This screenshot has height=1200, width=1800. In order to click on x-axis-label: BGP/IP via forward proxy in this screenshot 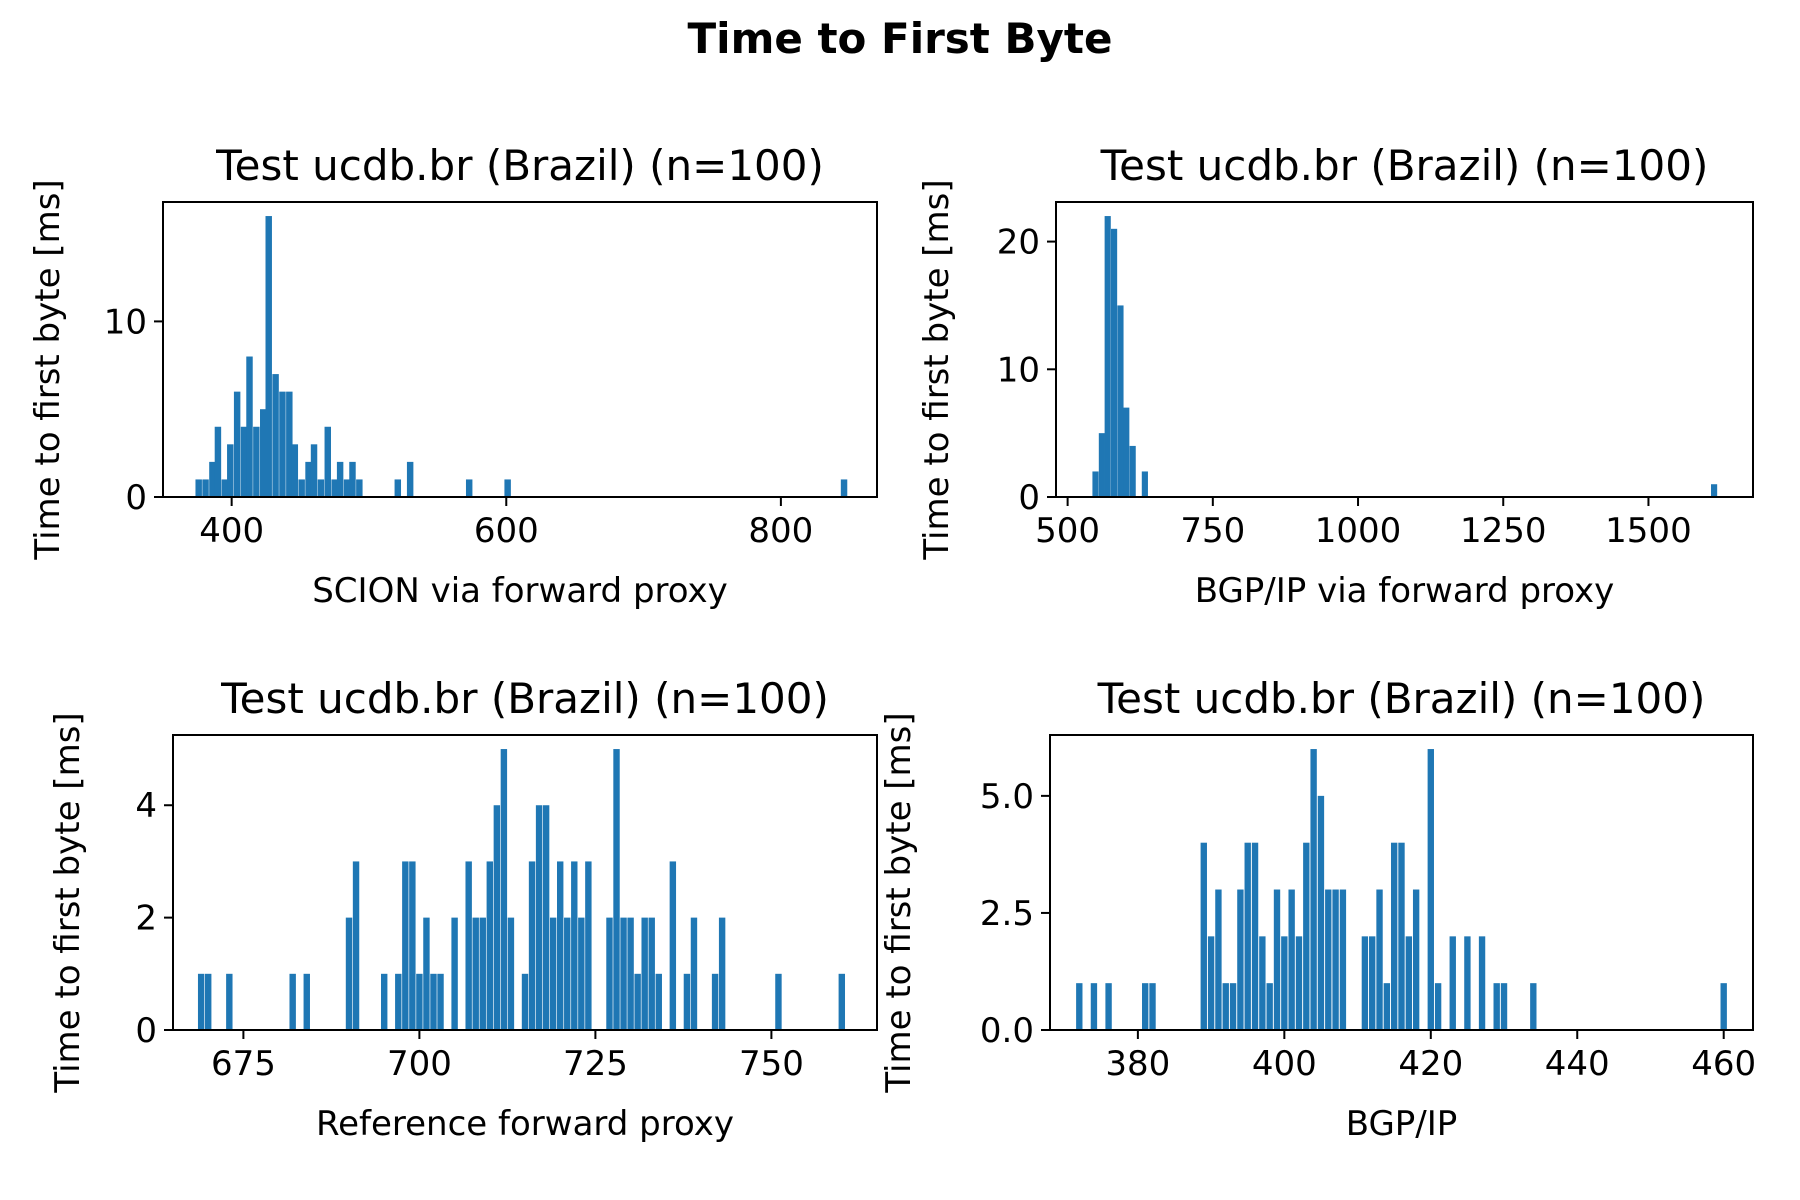, I will do `click(1405, 591)`.